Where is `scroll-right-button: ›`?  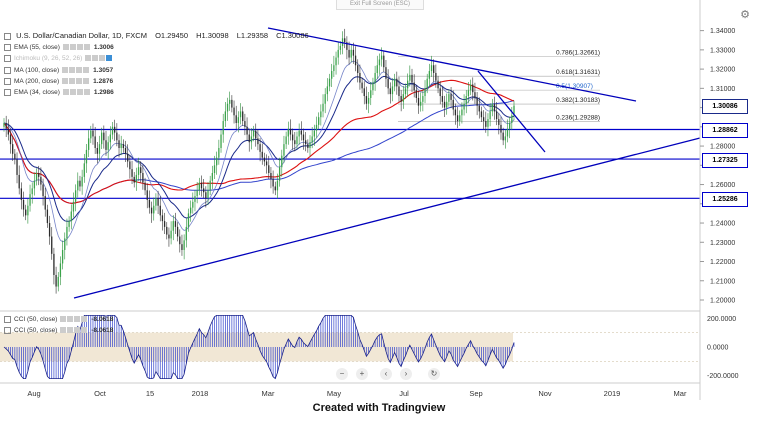
scroll-right-button: › is located at coordinates (406, 374).